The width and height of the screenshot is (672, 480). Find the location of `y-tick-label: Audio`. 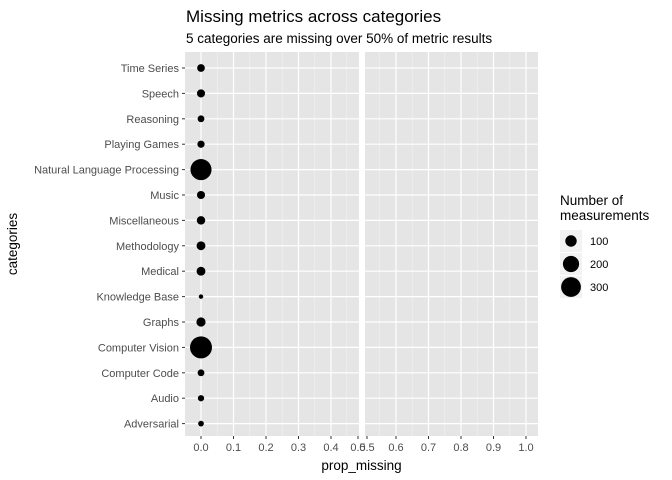

y-tick-label: Audio is located at coordinates (165, 399).